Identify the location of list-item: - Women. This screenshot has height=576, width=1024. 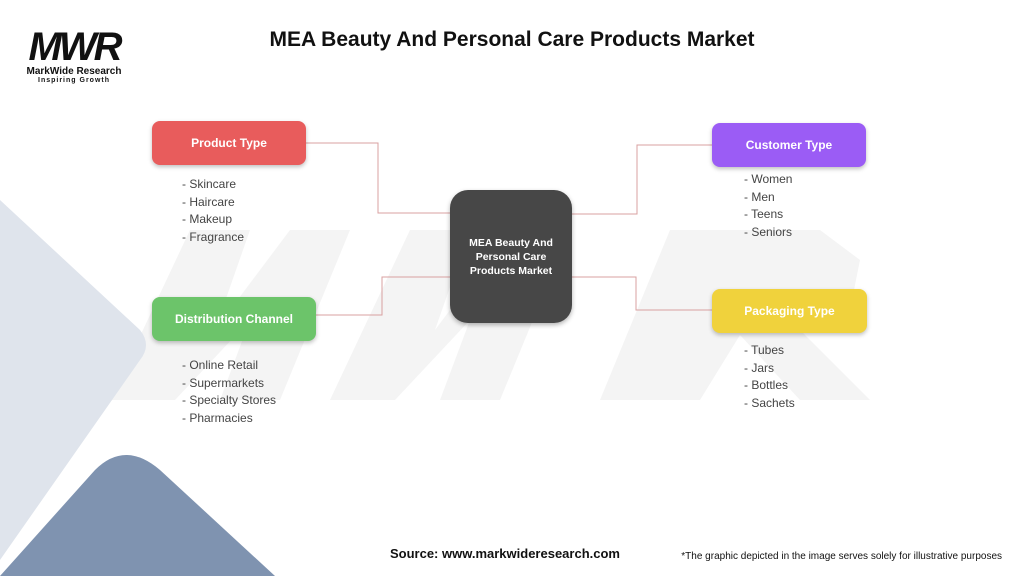
(768, 179).